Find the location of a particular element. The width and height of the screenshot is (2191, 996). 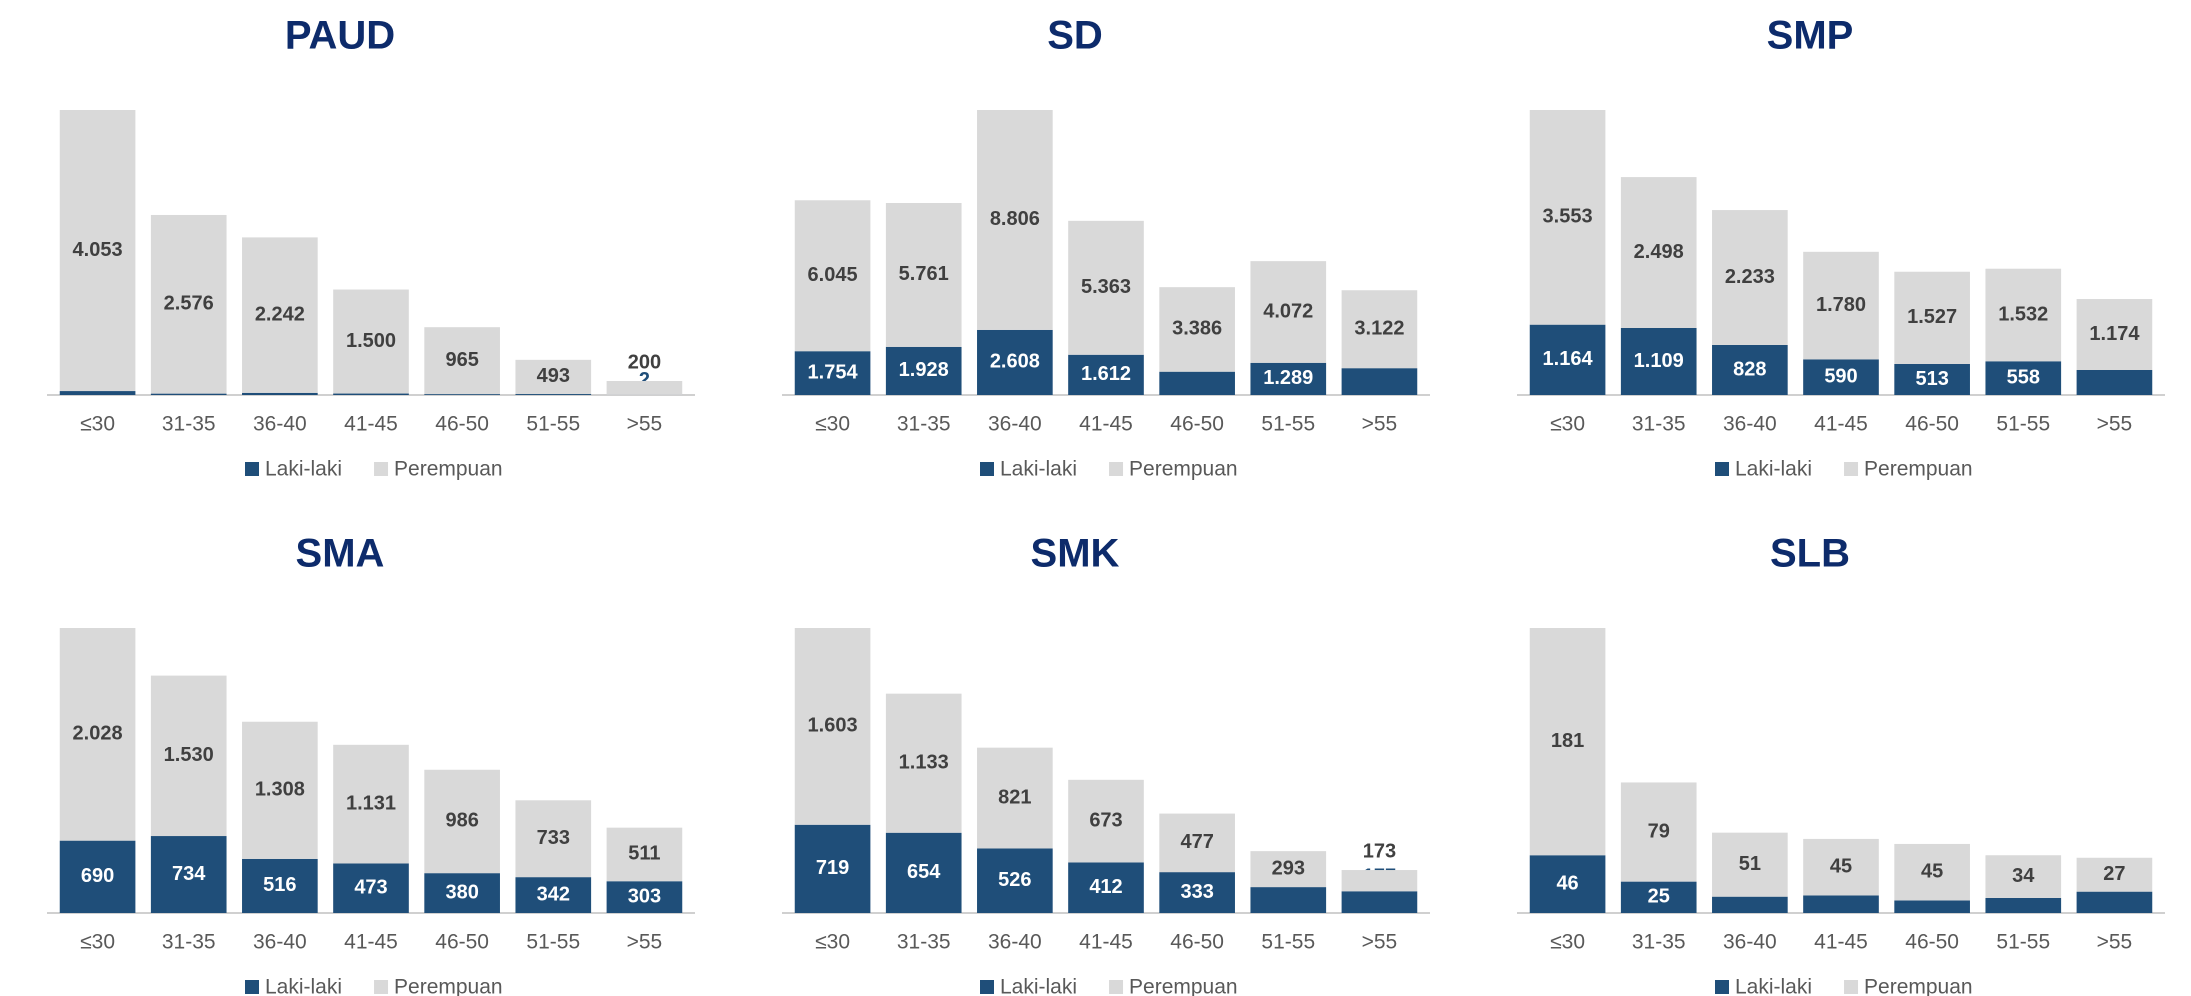

data-label: 1.532 is located at coordinates (2023, 314).